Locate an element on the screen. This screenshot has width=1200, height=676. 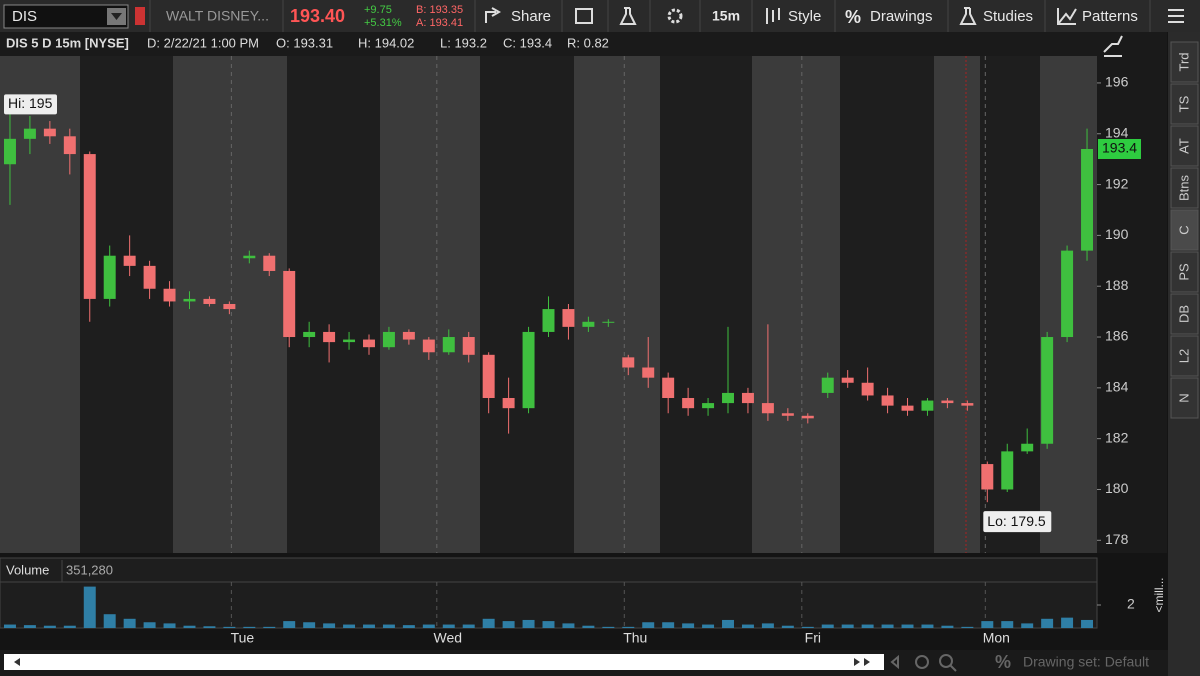
icon is located at coordinates (584, 16).